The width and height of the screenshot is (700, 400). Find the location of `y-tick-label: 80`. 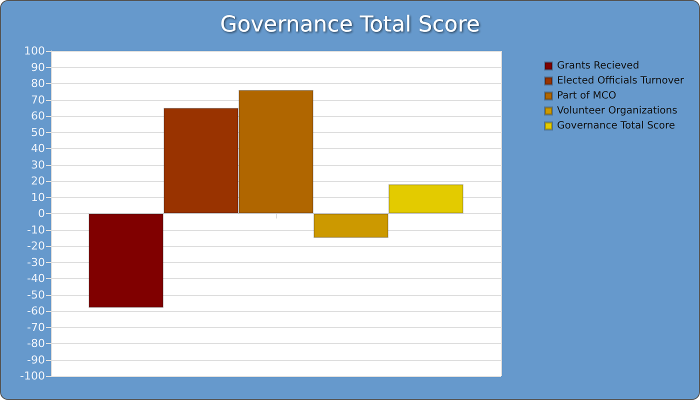

y-tick-label: 80 is located at coordinates (38, 83).